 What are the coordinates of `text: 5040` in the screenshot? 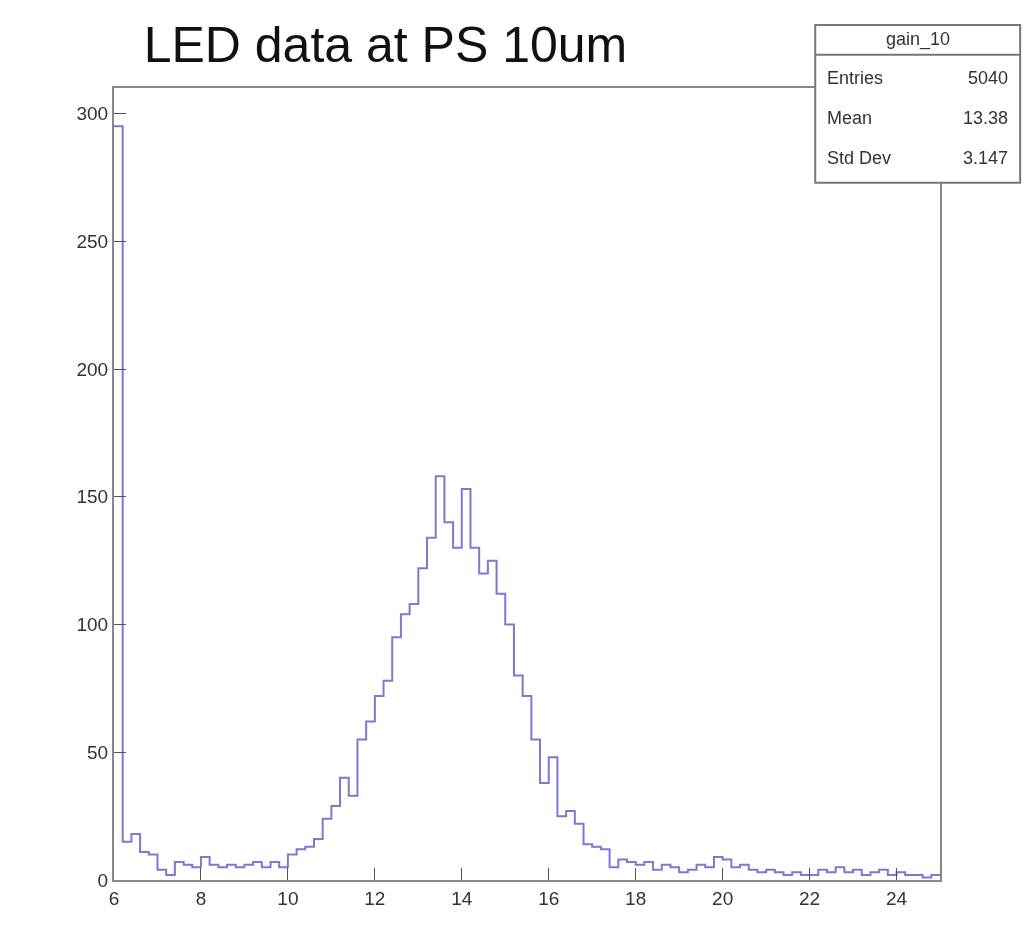 It's located at (988, 78).